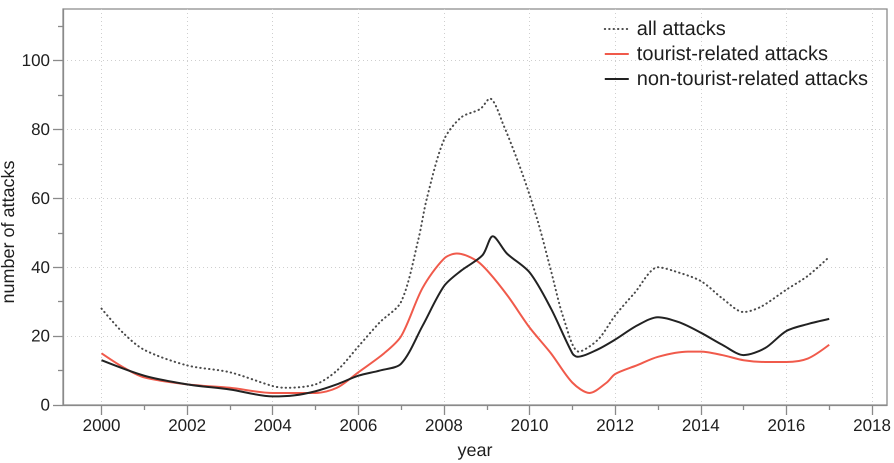 The image size is (894, 463). What do you see at coordinates (9, 232) in the screenshot?
I see `y-axis-title: number of attacks` at bounding box center [9, 232].